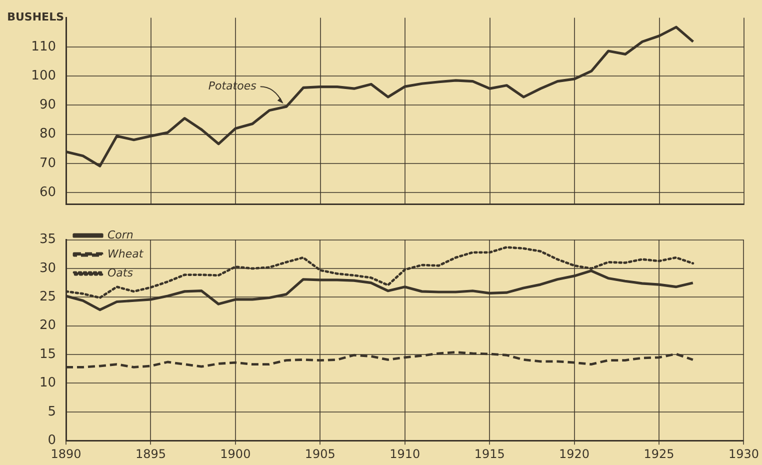 The image size is (762, 465). I want to click on x-tick-label: 1925, so click(659, 453).